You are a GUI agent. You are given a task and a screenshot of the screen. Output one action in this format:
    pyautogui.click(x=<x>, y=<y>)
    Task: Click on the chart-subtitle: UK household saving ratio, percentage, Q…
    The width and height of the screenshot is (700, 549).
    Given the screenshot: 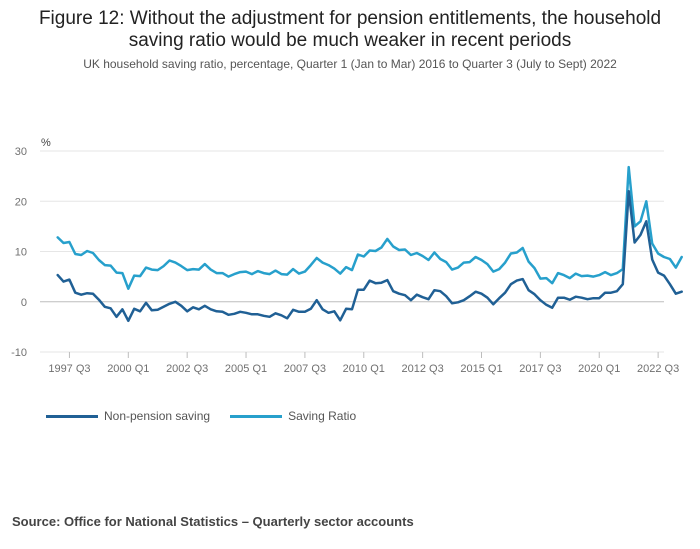 What is the action you would take?
    pyautogui.click(x=350, y=64)
    